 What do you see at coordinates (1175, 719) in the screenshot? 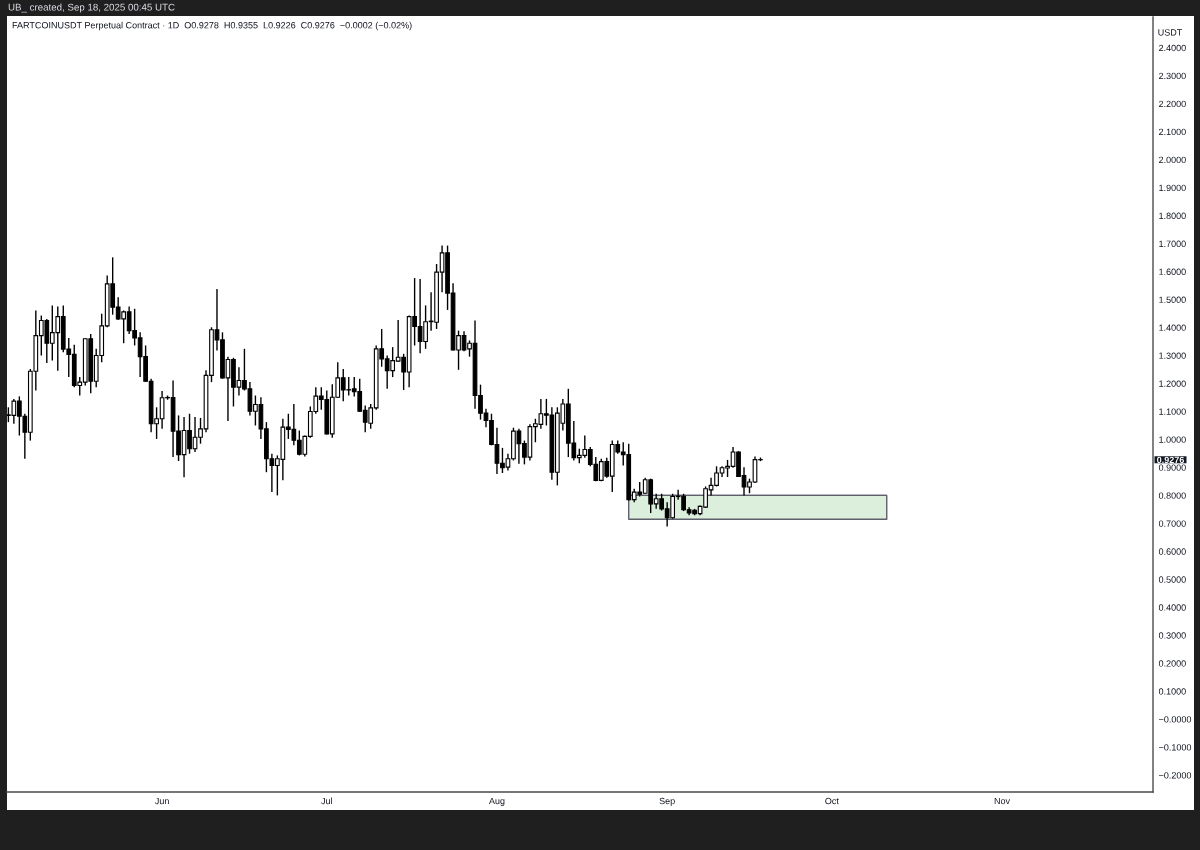
I see `y-tick-label: −0.0000` at bounding box center [1175, 719].